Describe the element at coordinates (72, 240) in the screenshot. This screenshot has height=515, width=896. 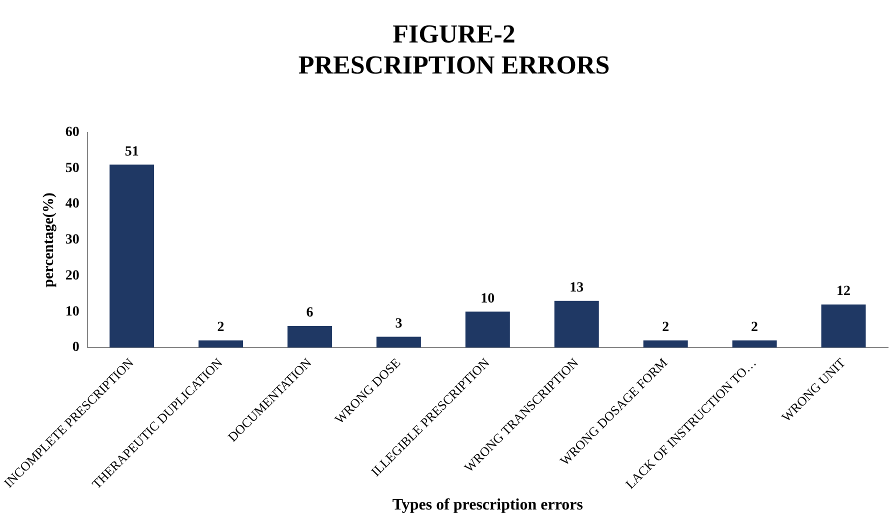
I see `y-tick-label: 30` at that location.